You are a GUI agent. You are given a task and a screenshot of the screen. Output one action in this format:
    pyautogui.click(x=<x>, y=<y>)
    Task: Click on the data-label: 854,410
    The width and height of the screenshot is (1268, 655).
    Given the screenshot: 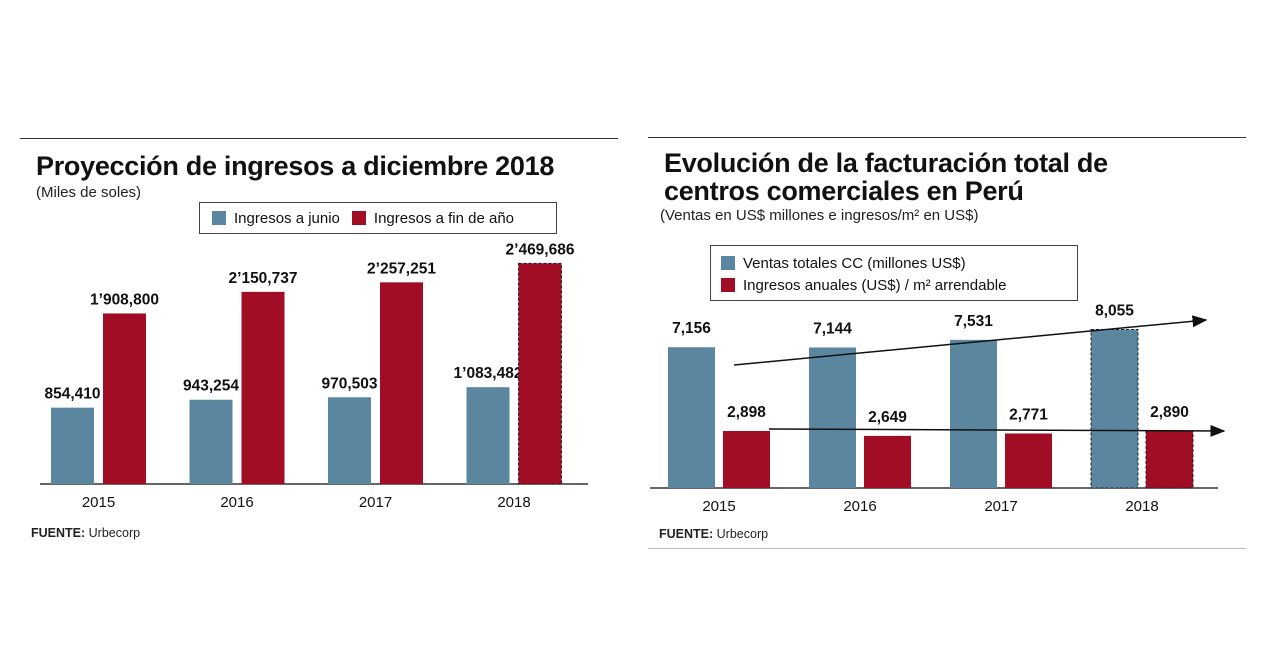 What is the action you would take?
    pyautogui.click(x=72, y=394)
    